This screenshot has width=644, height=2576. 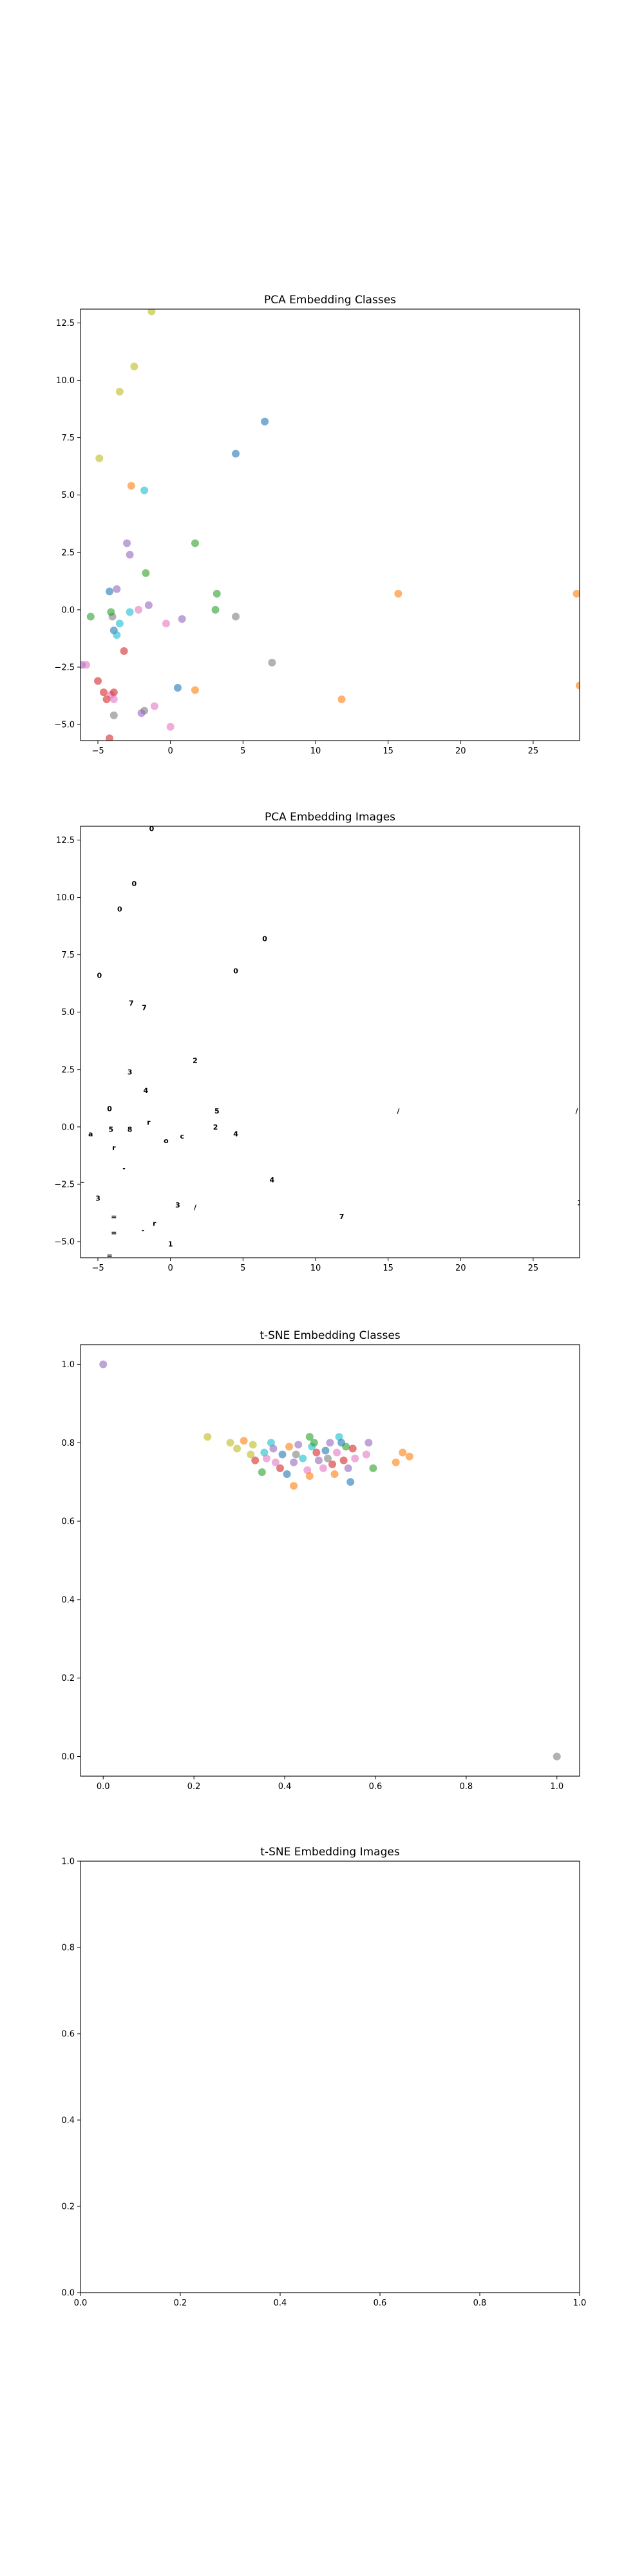 I want to click on image-marker: a, so click(x=91, y=1134).